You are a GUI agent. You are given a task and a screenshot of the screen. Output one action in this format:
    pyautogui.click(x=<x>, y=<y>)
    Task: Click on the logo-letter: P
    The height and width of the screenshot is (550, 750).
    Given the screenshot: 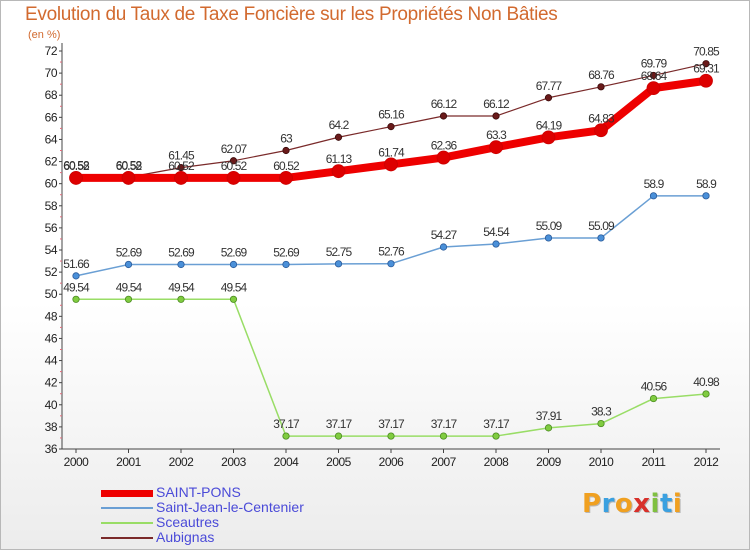 What is the action you would take?
    pyautogui.click(x=592, y=504)
    